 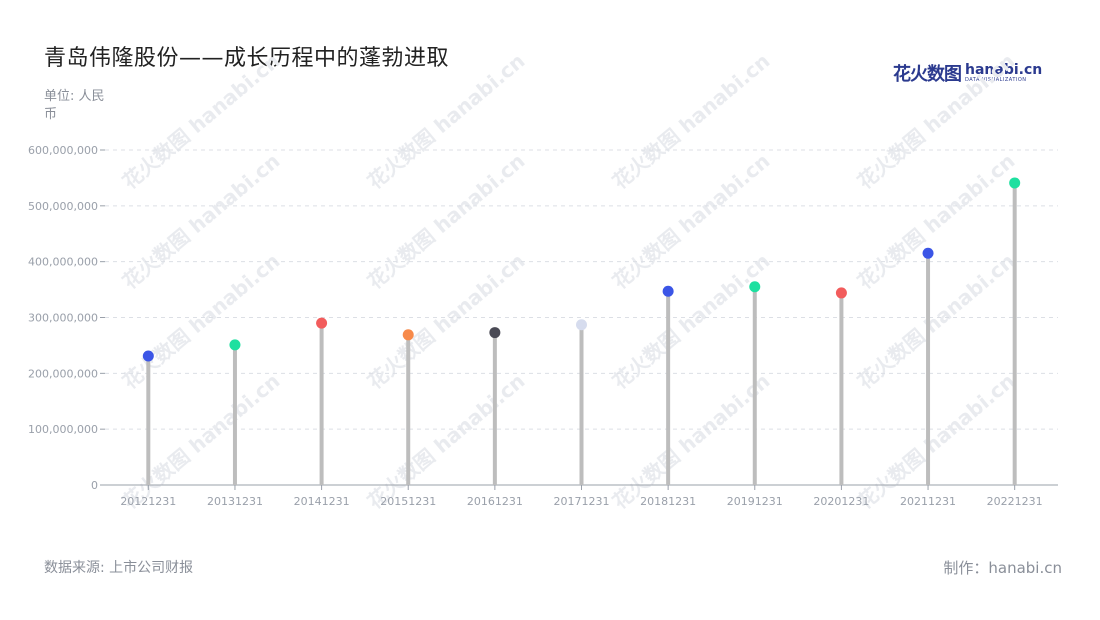 What do you see at coordinates (841, 501) in the screenshot?
I see `x-tick-label: 20201231` at bounding box center [841, 501].